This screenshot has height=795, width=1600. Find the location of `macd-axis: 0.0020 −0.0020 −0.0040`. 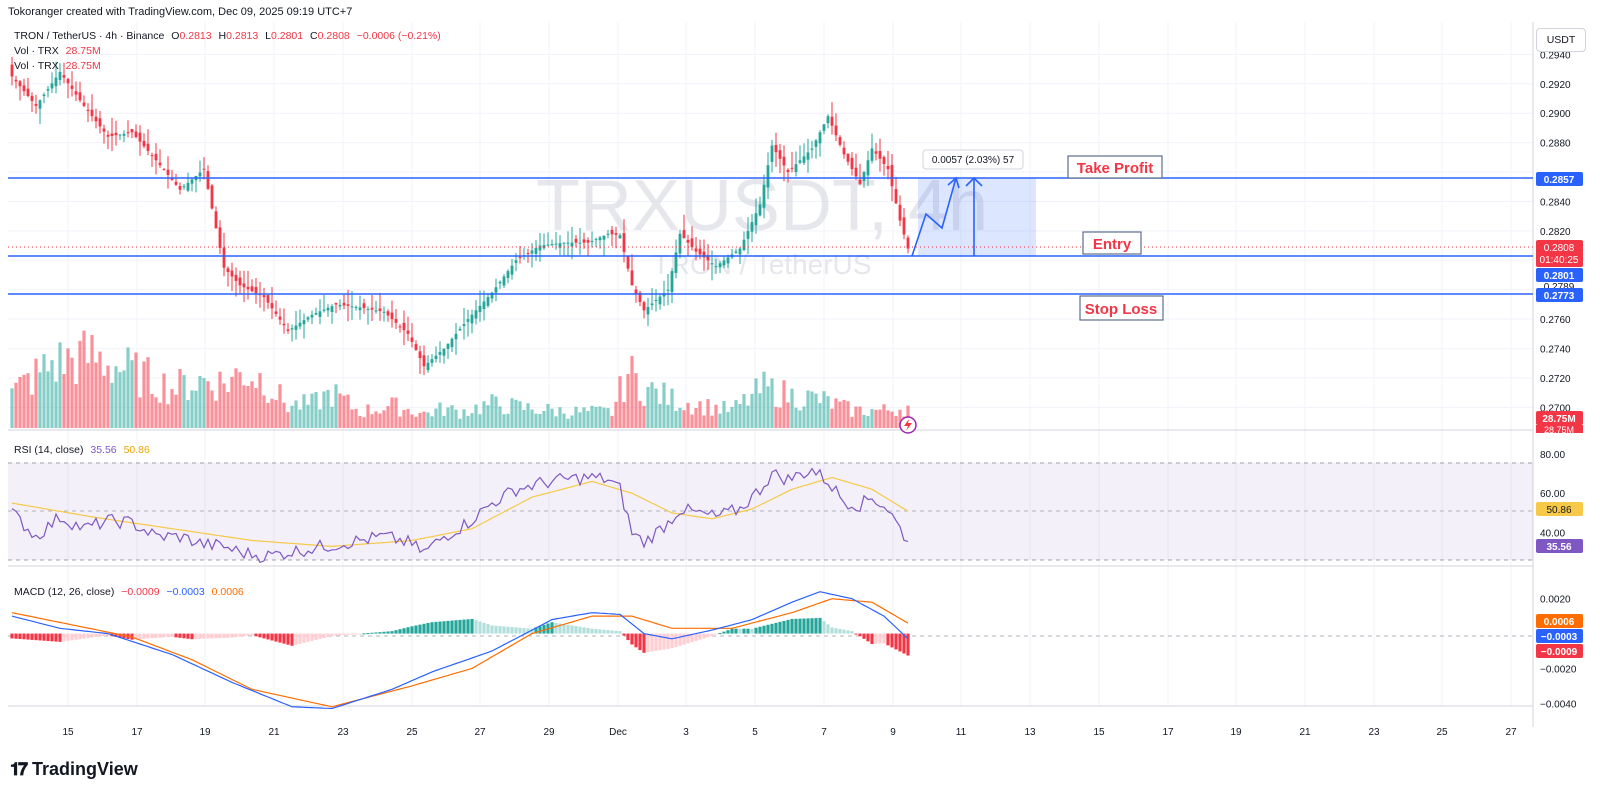

macd-axis: 0.0020 −0.0020 −0.0040 is located at coordinates (1558, 653).